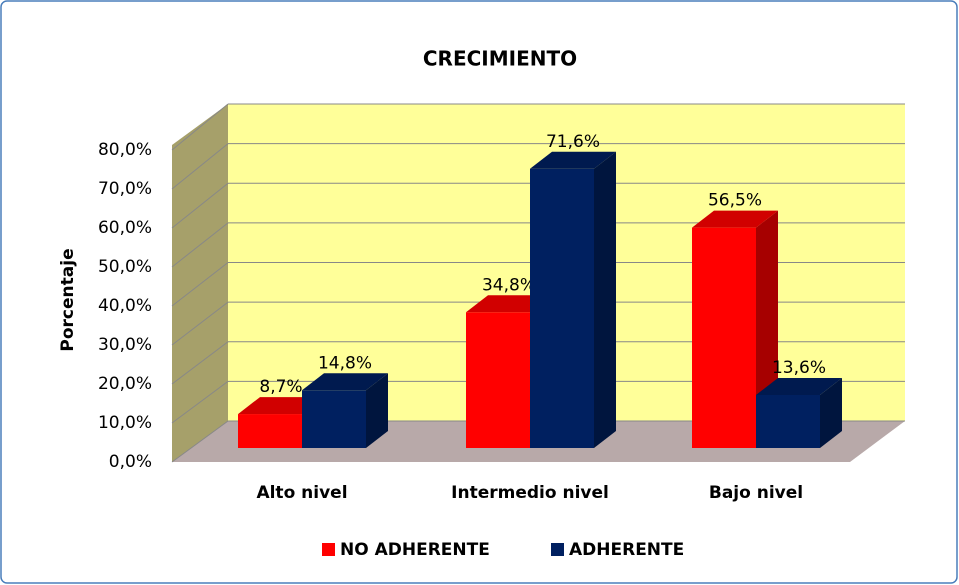  What do you see at coordinates (125, 150) in the screenshot?
I see `y-tick-label: 80,0%` at bounding box center [125, 150].